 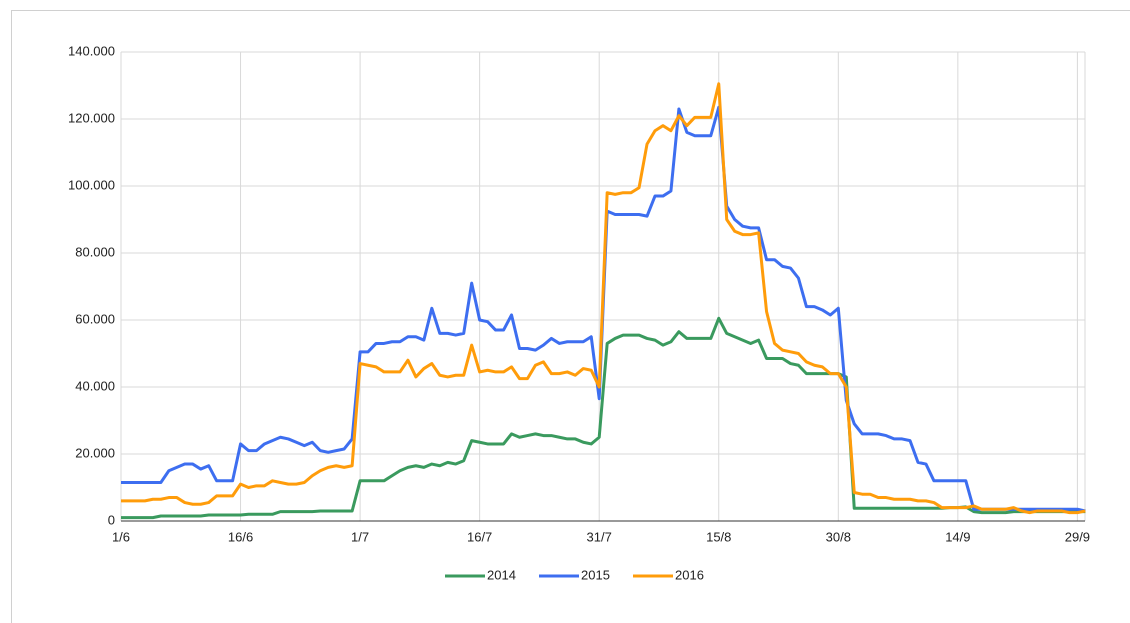 I want to click on x-tick-label: 31/7, so click(x=599, y=536).